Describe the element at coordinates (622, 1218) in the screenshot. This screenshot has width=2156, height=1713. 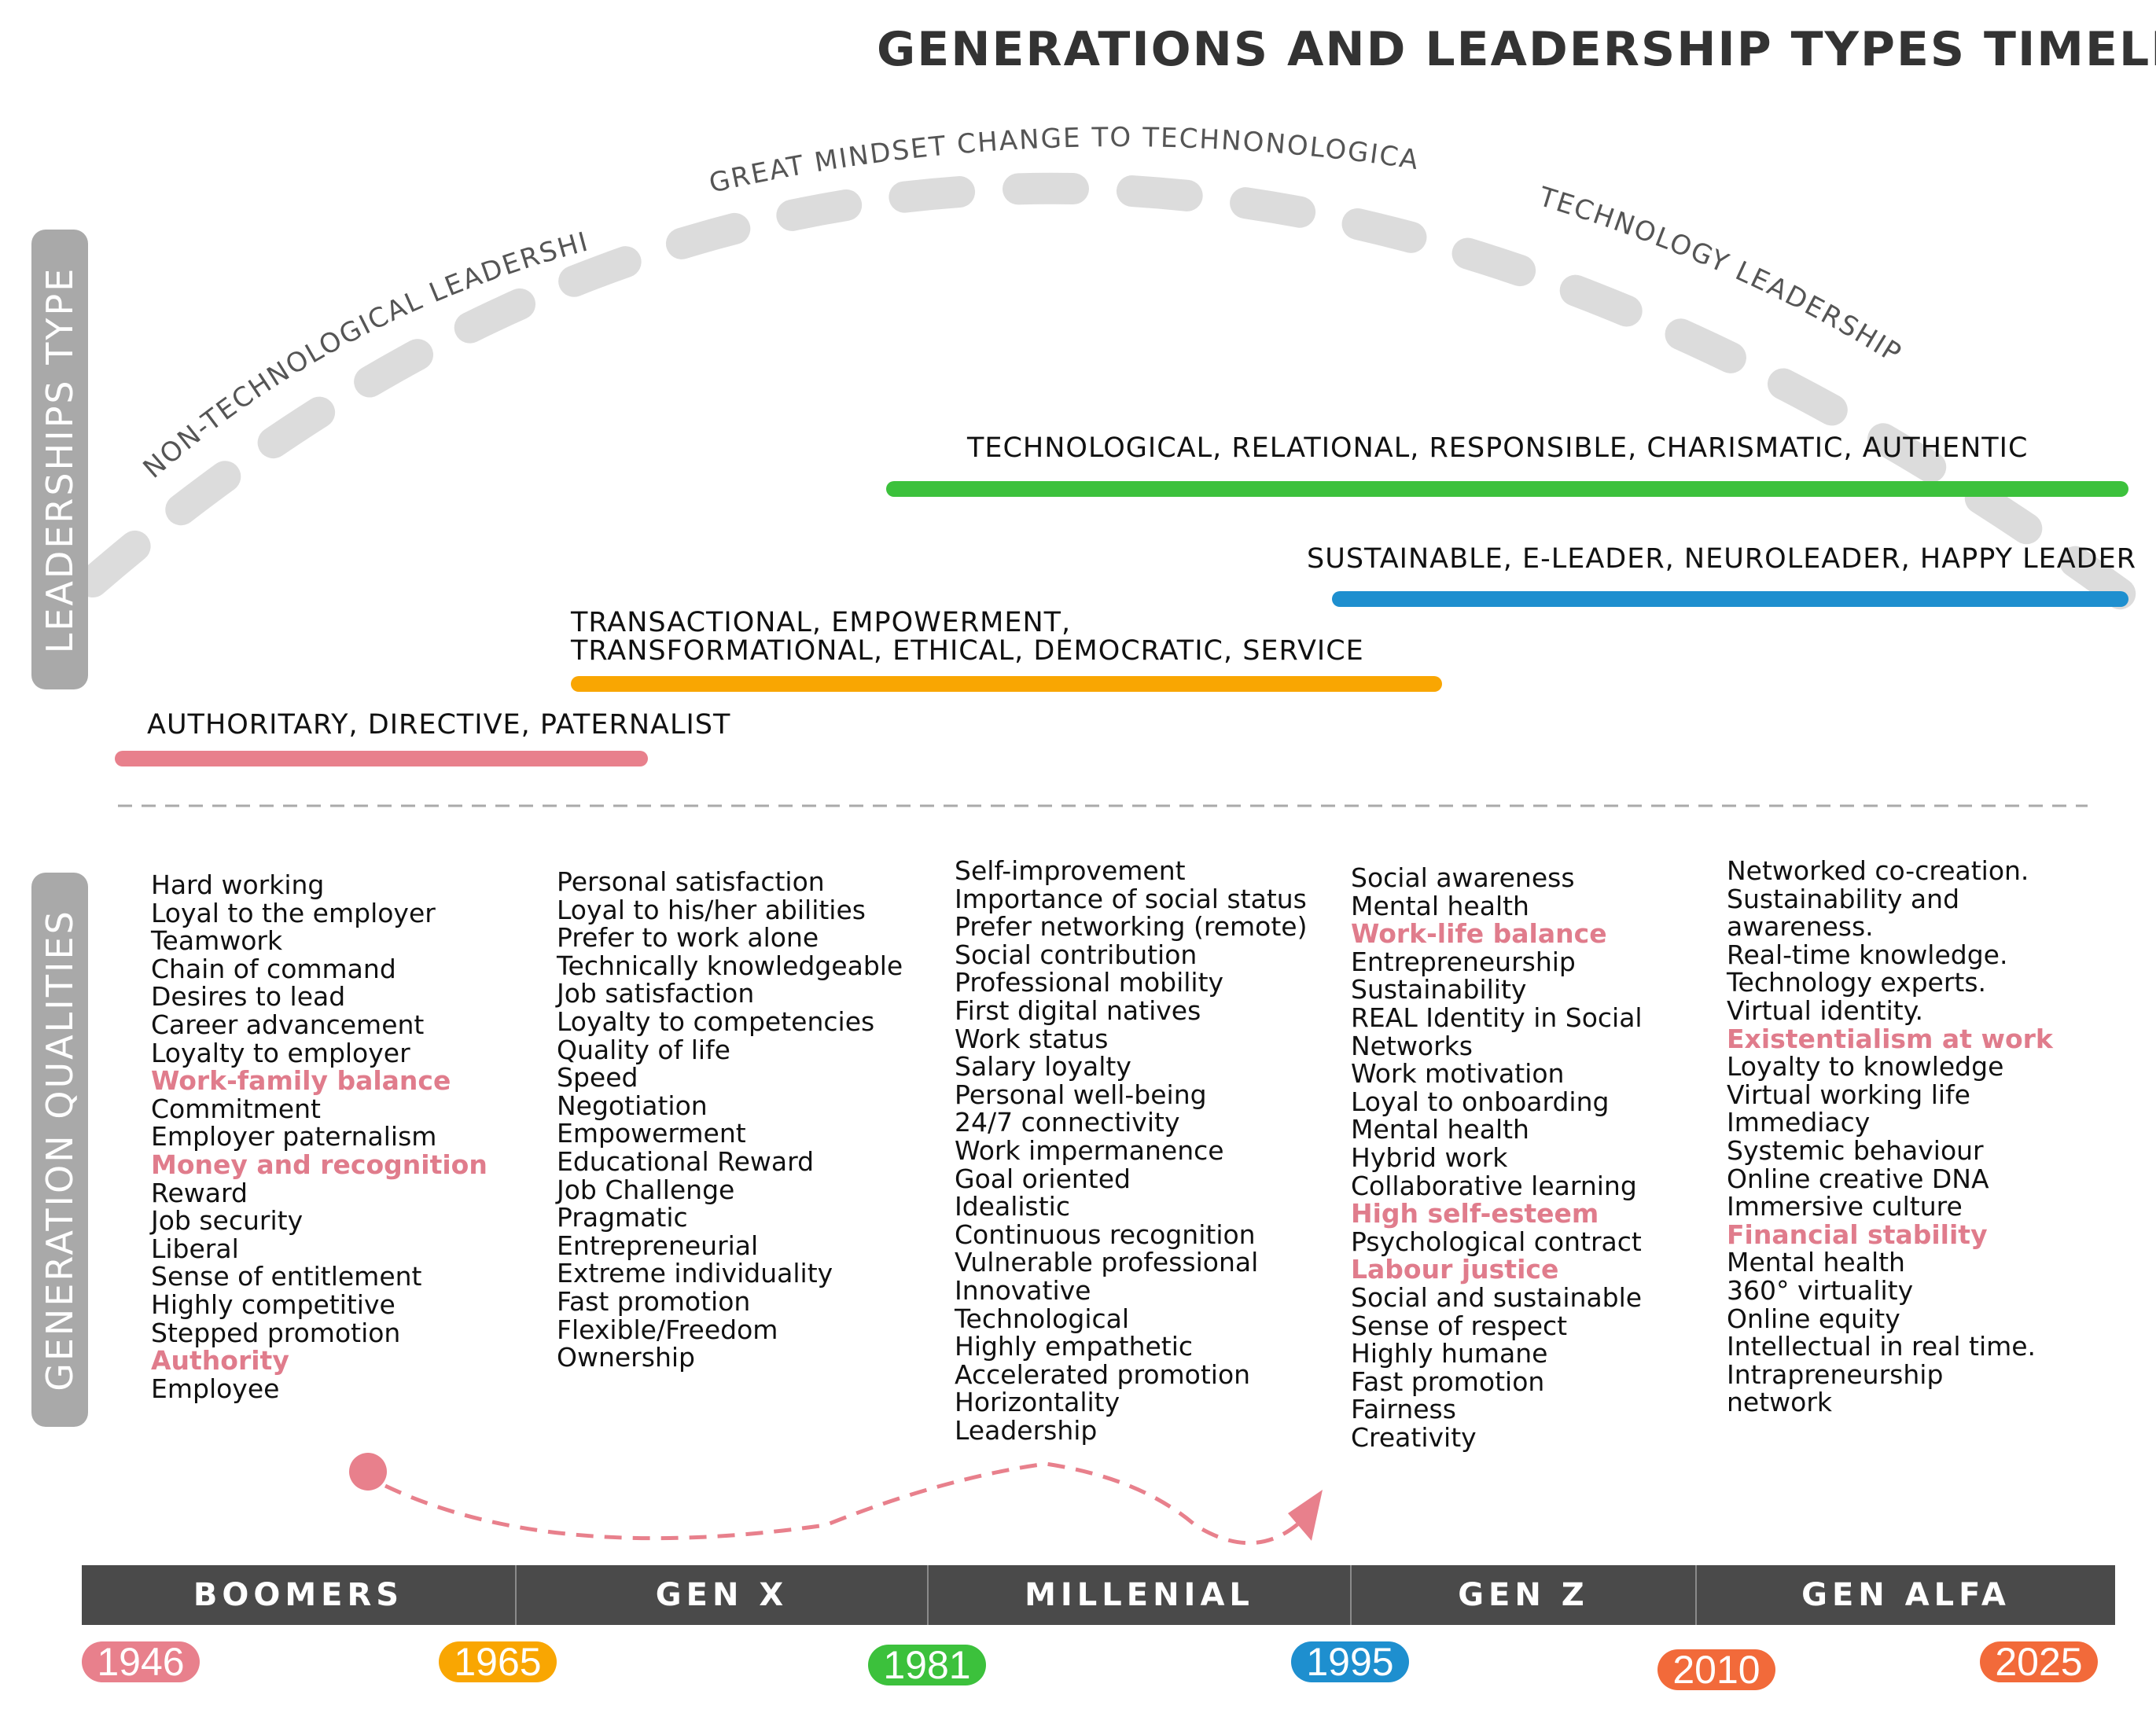
I see `list-item: Pragmatic` at that location.